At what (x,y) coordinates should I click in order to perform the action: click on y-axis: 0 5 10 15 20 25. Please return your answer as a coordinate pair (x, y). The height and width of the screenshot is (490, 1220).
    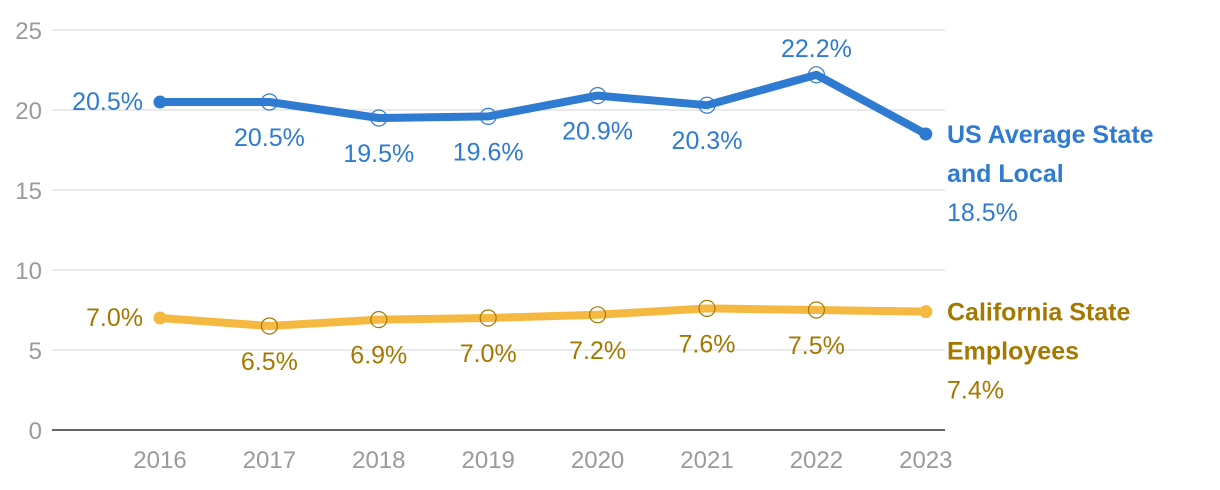
    Looking at the image, I should click on (28, 231).